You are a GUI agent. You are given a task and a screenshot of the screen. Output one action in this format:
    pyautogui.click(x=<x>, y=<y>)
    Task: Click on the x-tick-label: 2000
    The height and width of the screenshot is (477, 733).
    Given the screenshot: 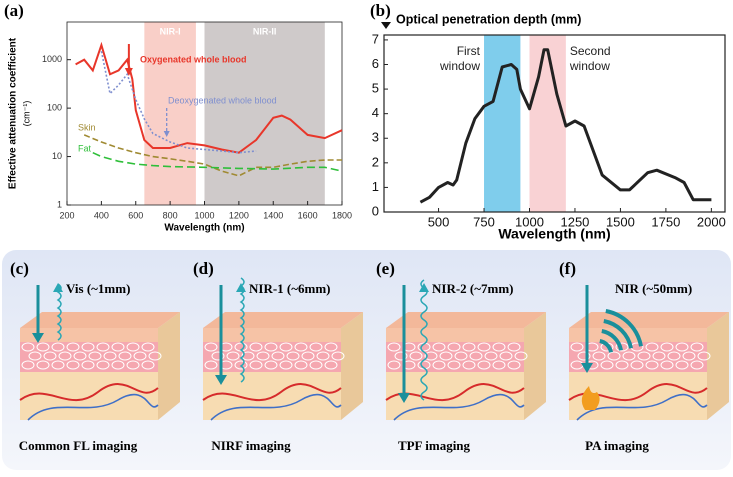 What is the action you would take?
    pyautogui.click(x=711, y=221)
    